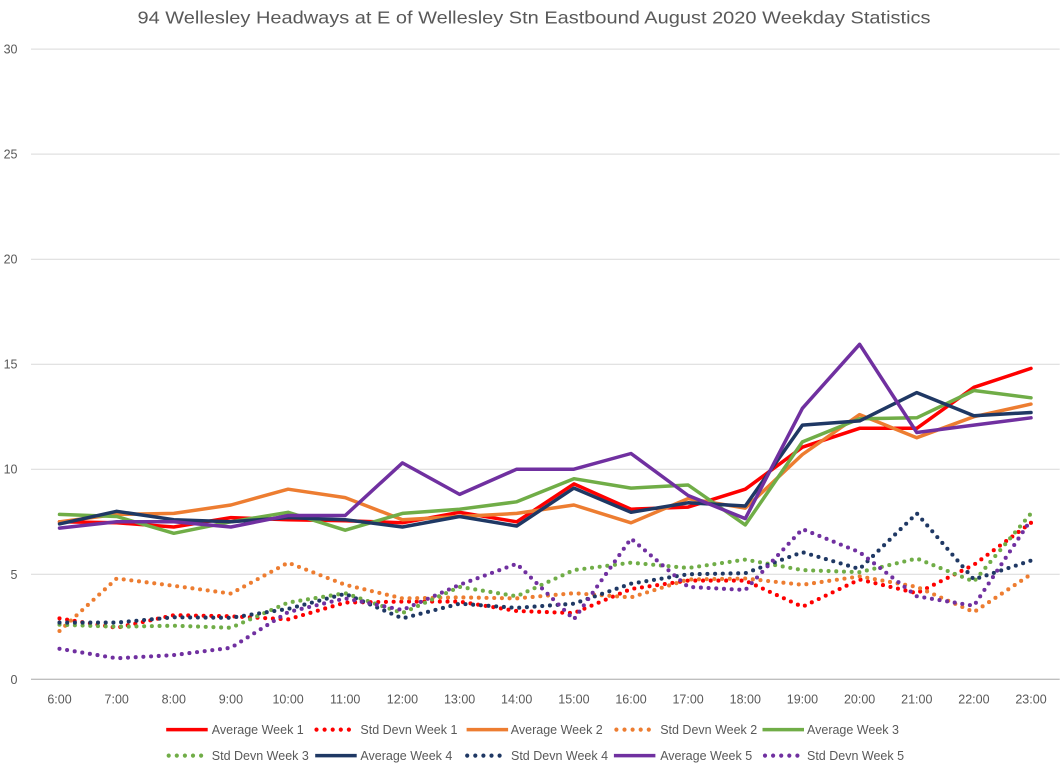  Describe the element at coordinates (260, 756) in the screenshot. I see `svg-text: Std Devn Week 3` at that location.